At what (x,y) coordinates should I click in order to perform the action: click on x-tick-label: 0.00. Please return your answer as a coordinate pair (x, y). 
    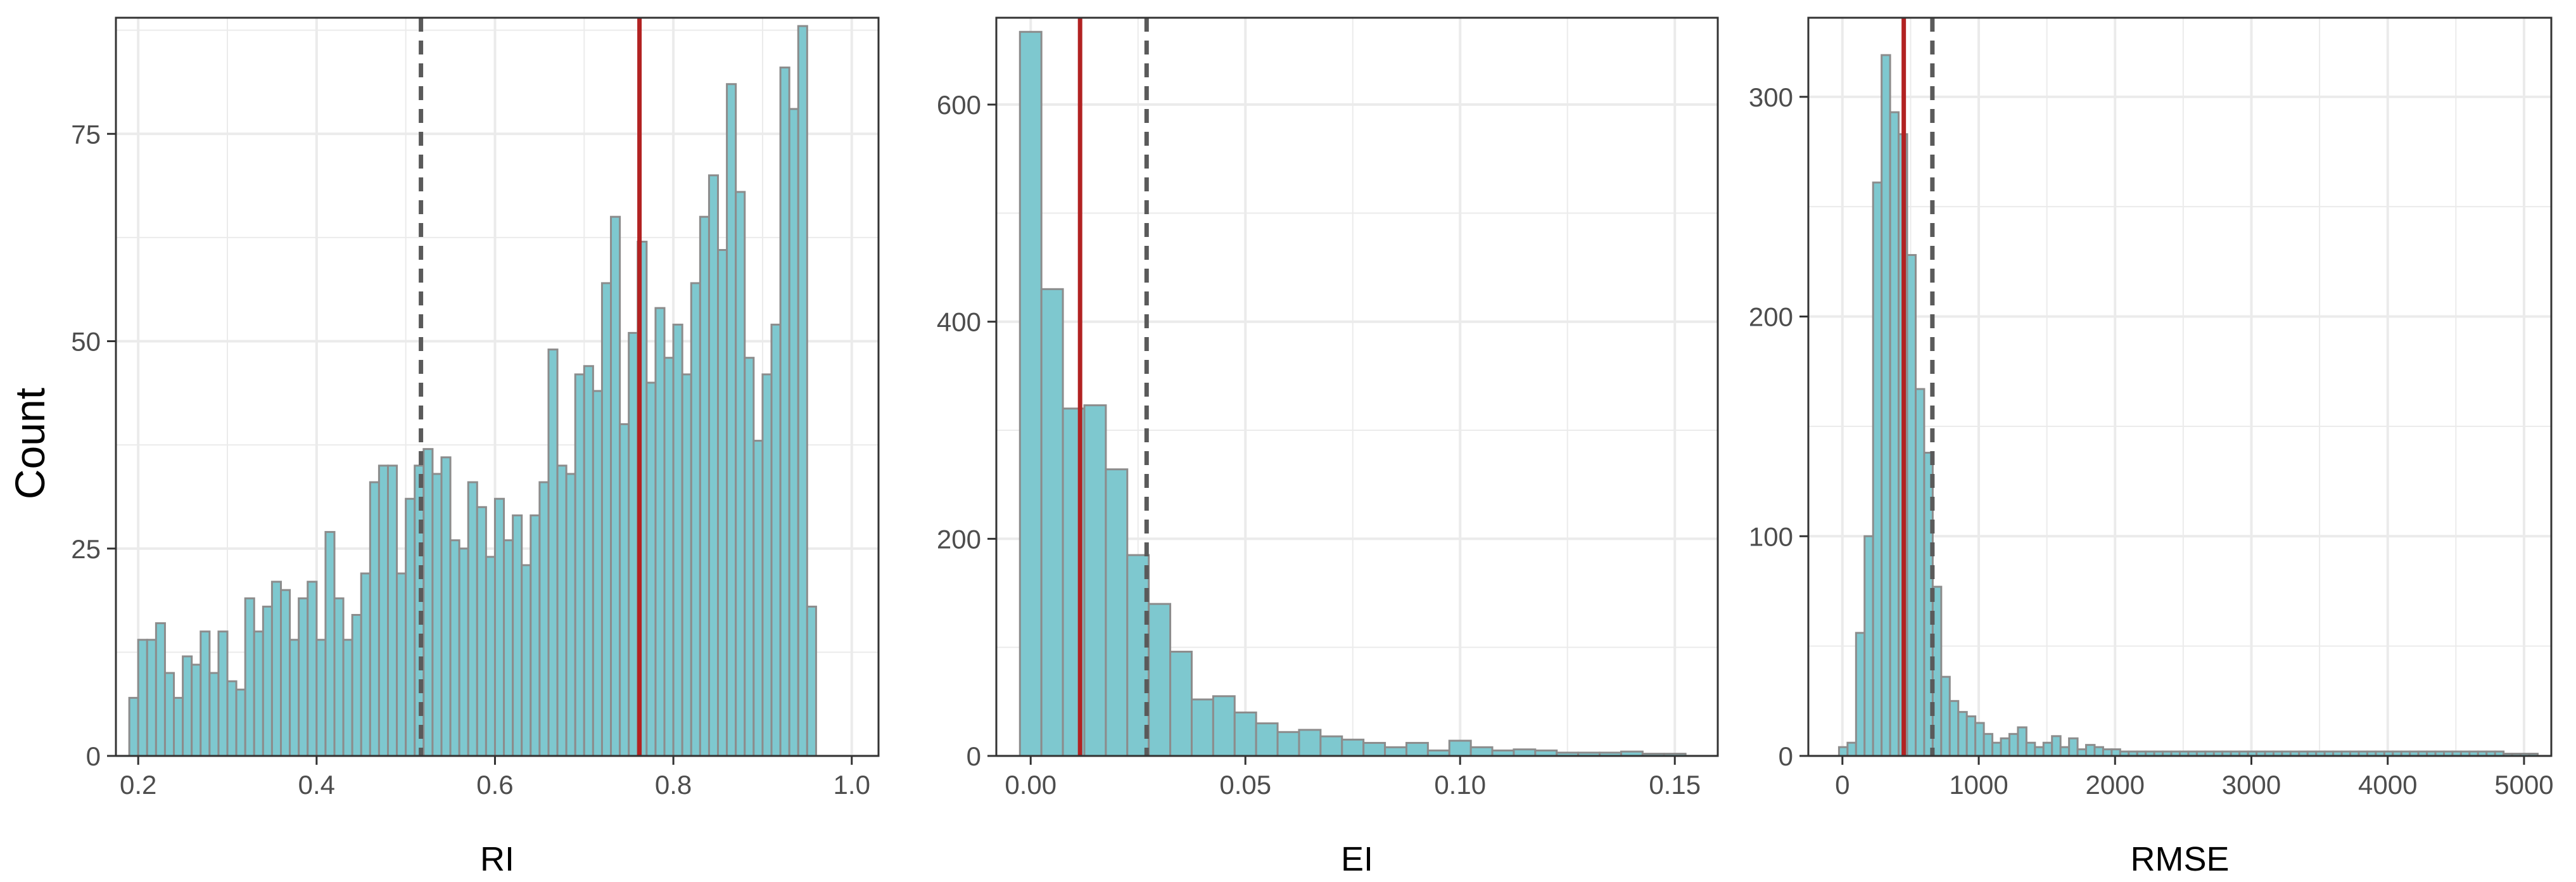
    Looking at the image, I should click on (1030, 785).